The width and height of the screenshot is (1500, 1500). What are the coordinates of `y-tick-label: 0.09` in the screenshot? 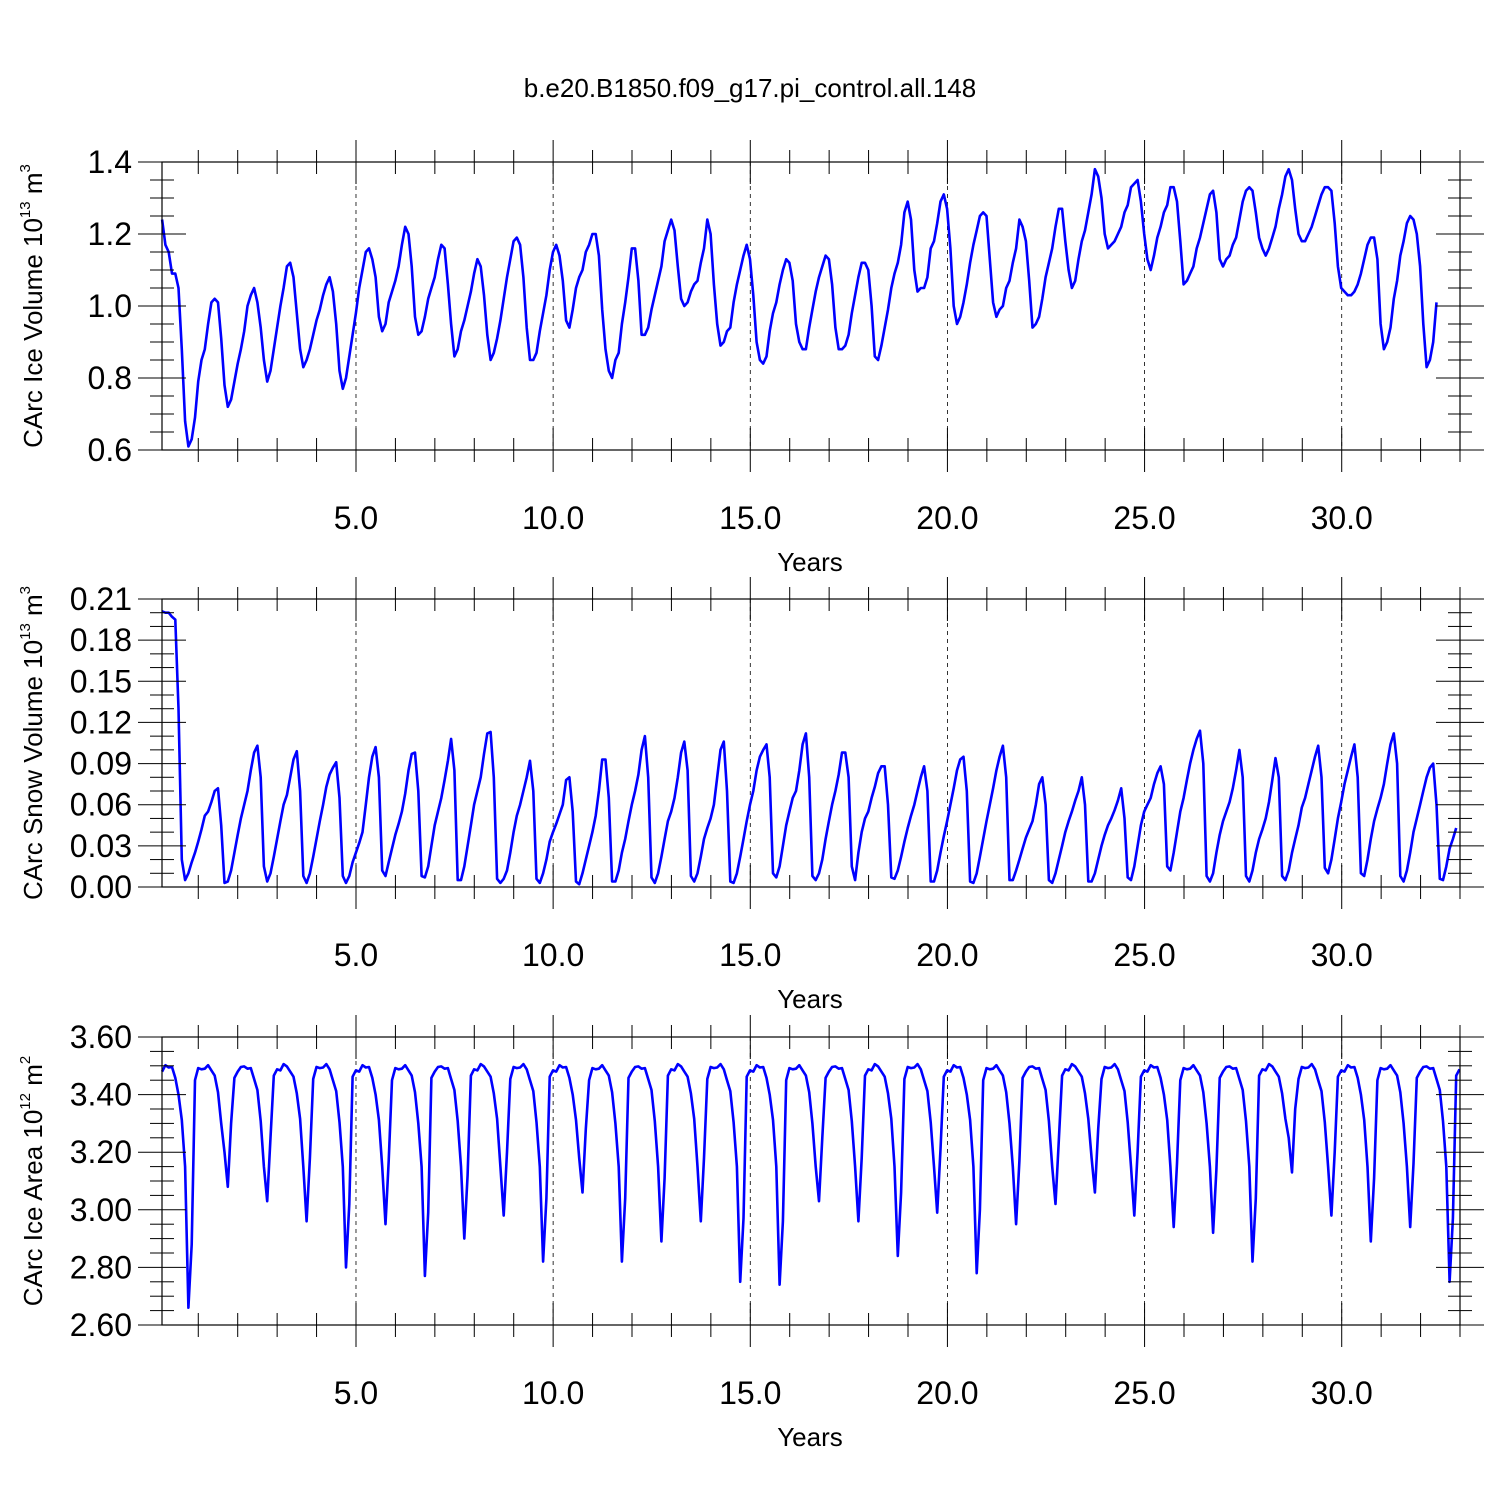 It's located at (101, 764).